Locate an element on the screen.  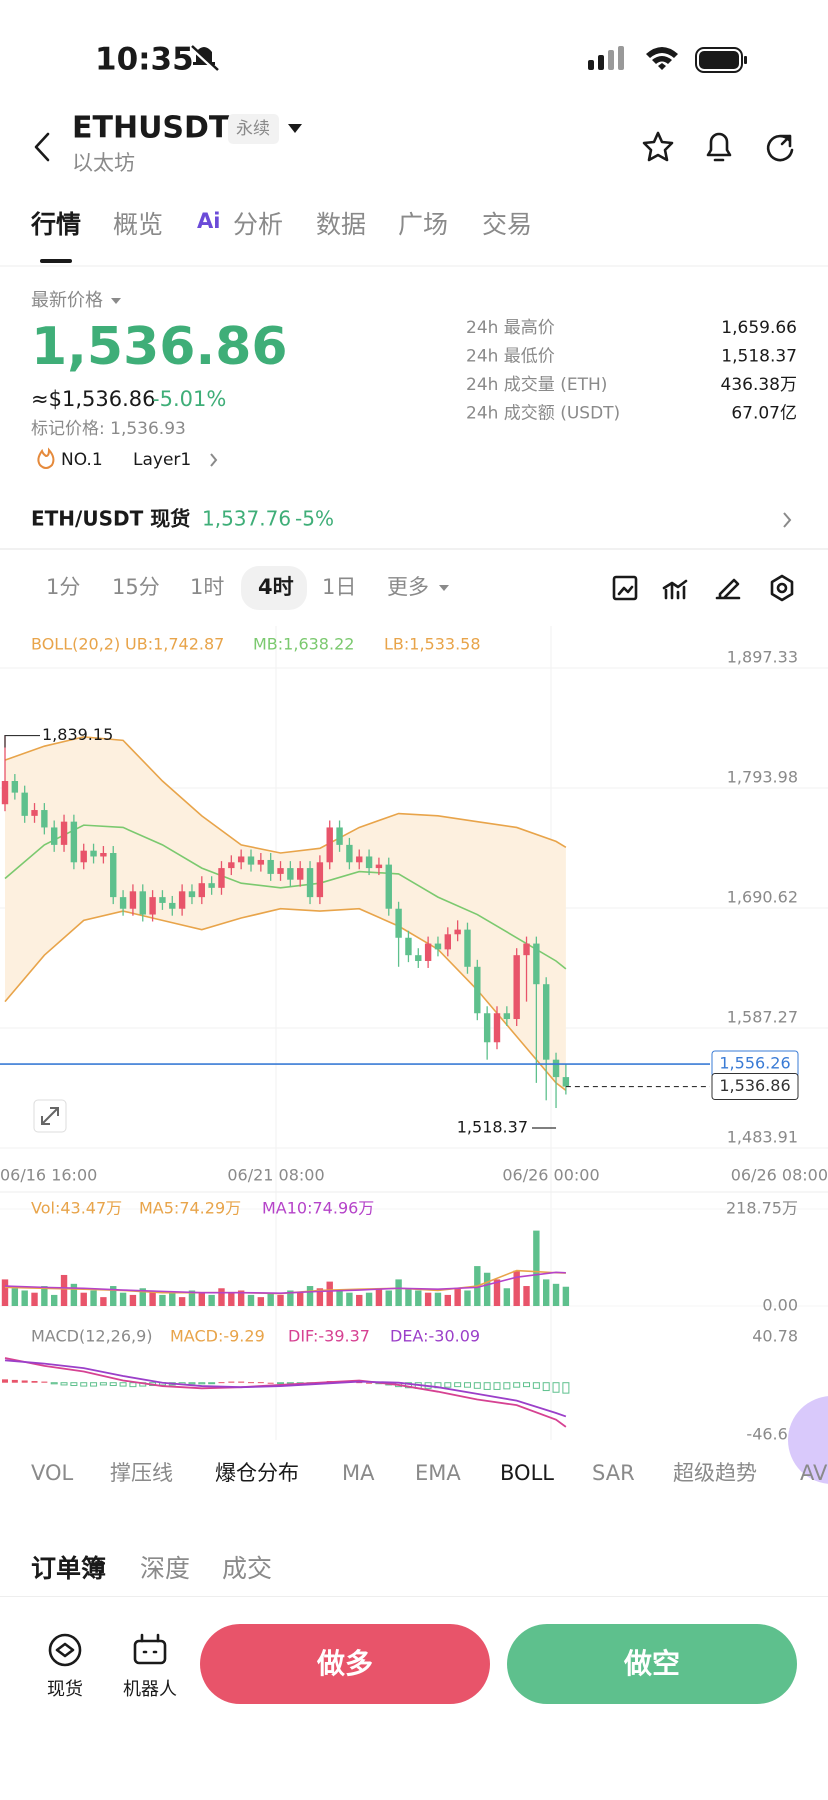
rank: NO.1 is located at coordinates (82, 460).